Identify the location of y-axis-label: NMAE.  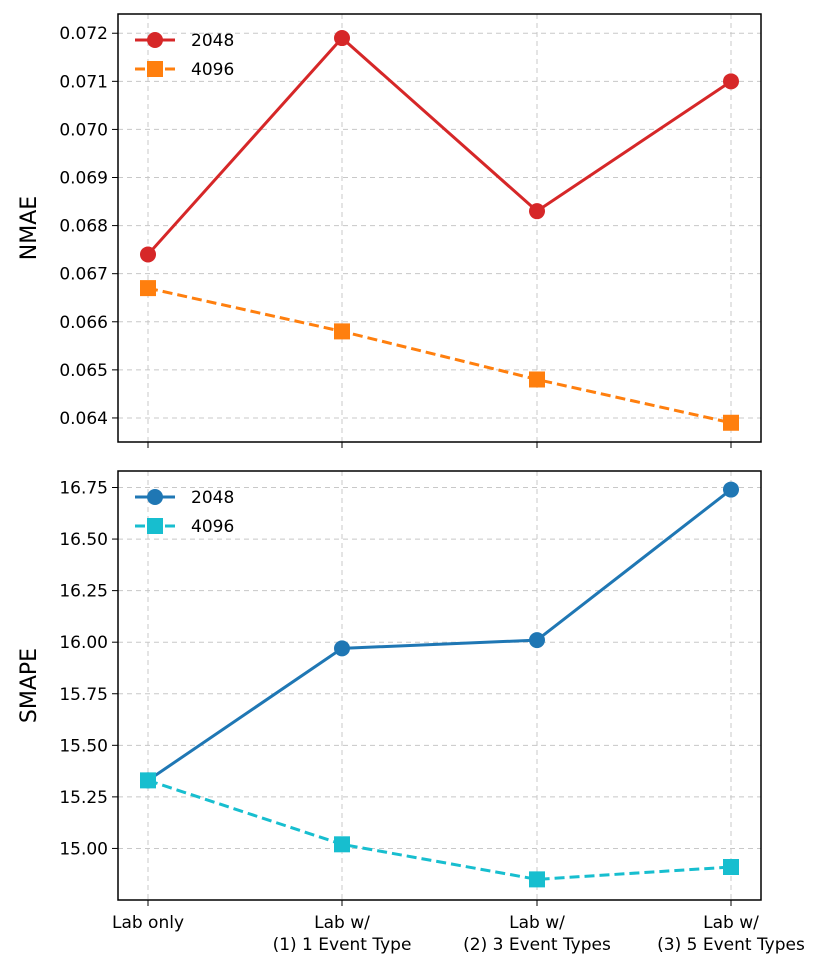
(29, 228).